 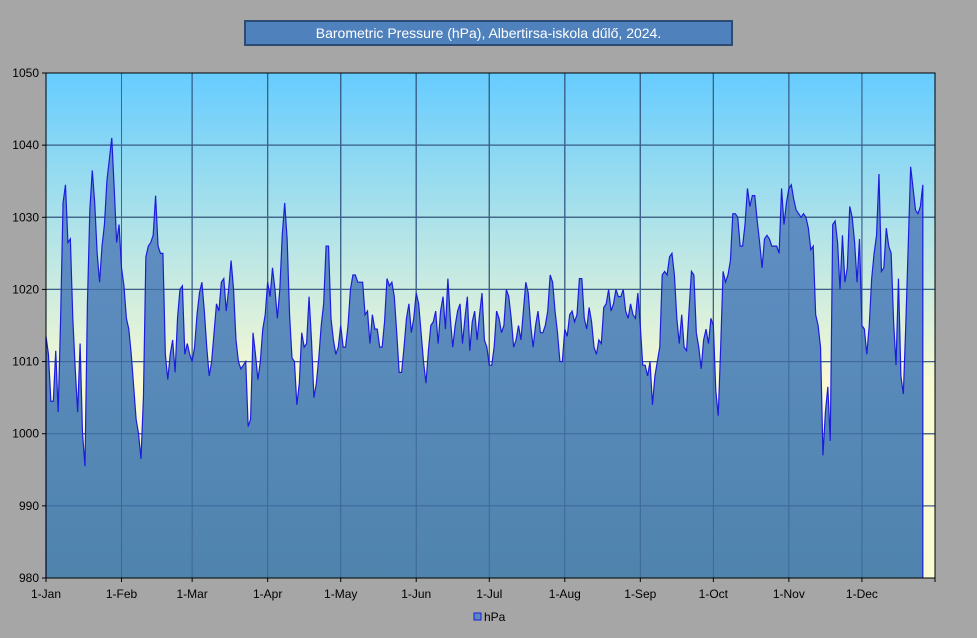 I want to click on x-tick-label: 1-May, so click(x=340, y=594).